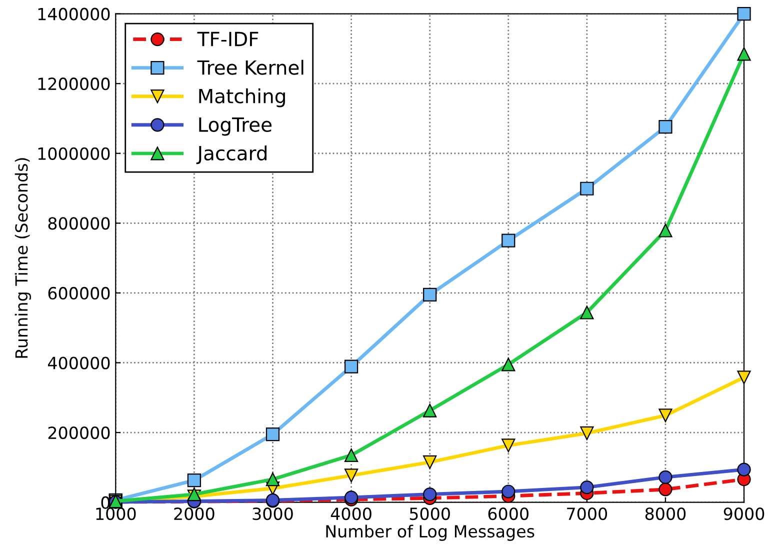  I want to click on legend-label: Jaccard, so click(231, 154).